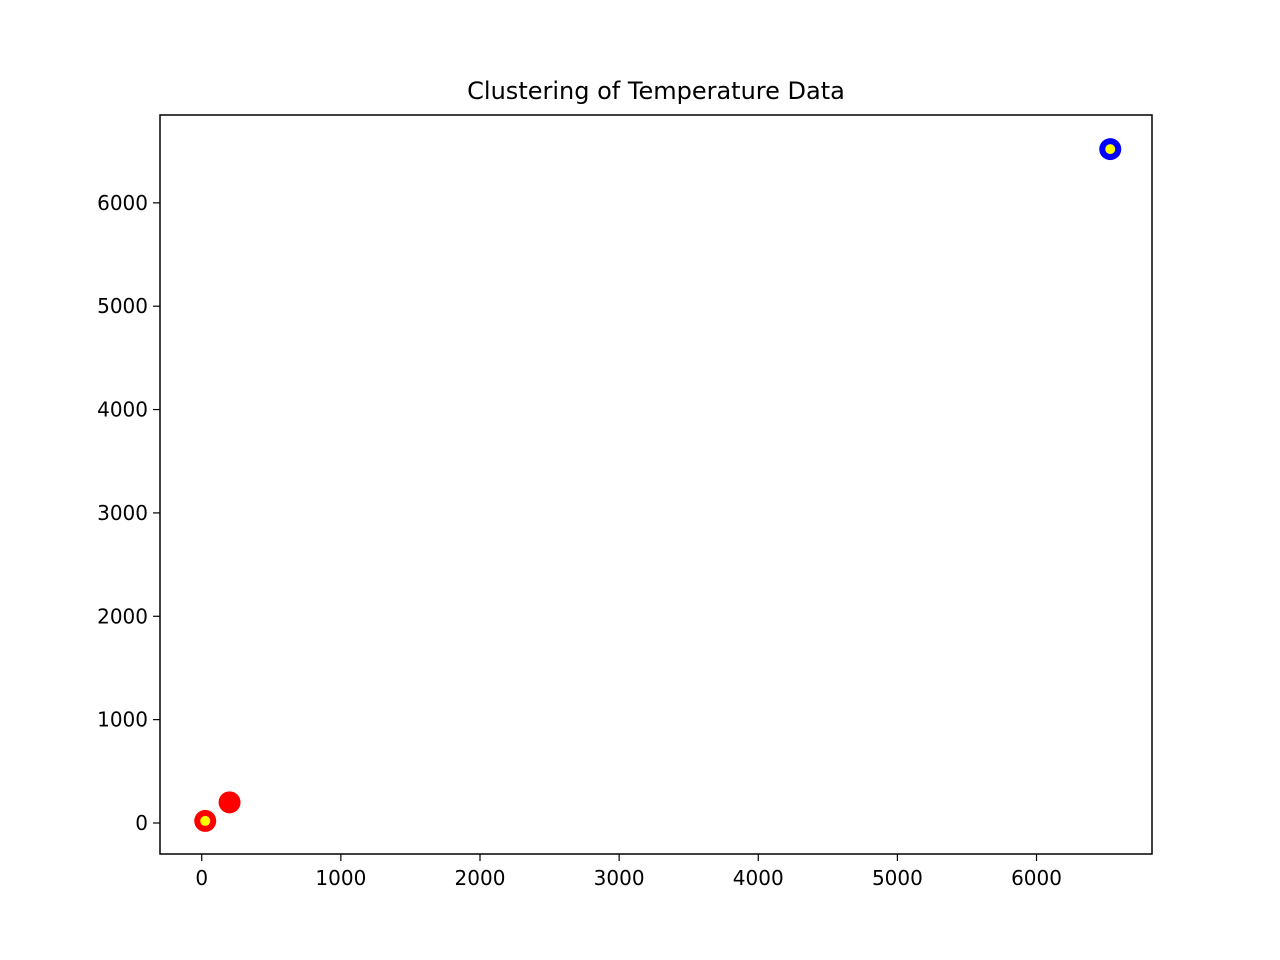  What do you see at coordinates (122, 203) in the screenshot?
I see `y-tick-label: 6000` at bounding box center [122, 203].